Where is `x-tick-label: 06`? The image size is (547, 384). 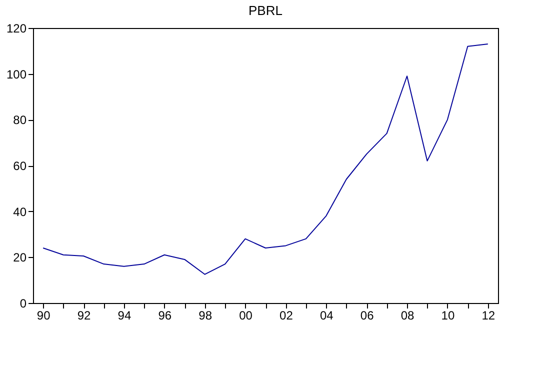
x-tick-label: 06 is located at coordinates (367, 315).